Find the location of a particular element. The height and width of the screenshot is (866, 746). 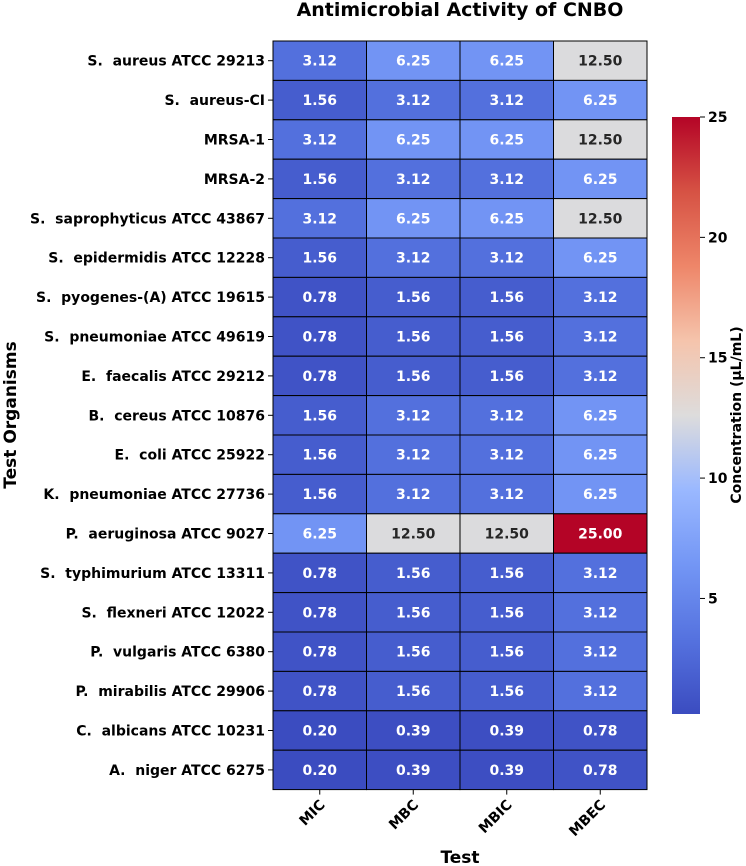

row-label: B. cereus ATCC 10876 is located at coordinates (176, 416).